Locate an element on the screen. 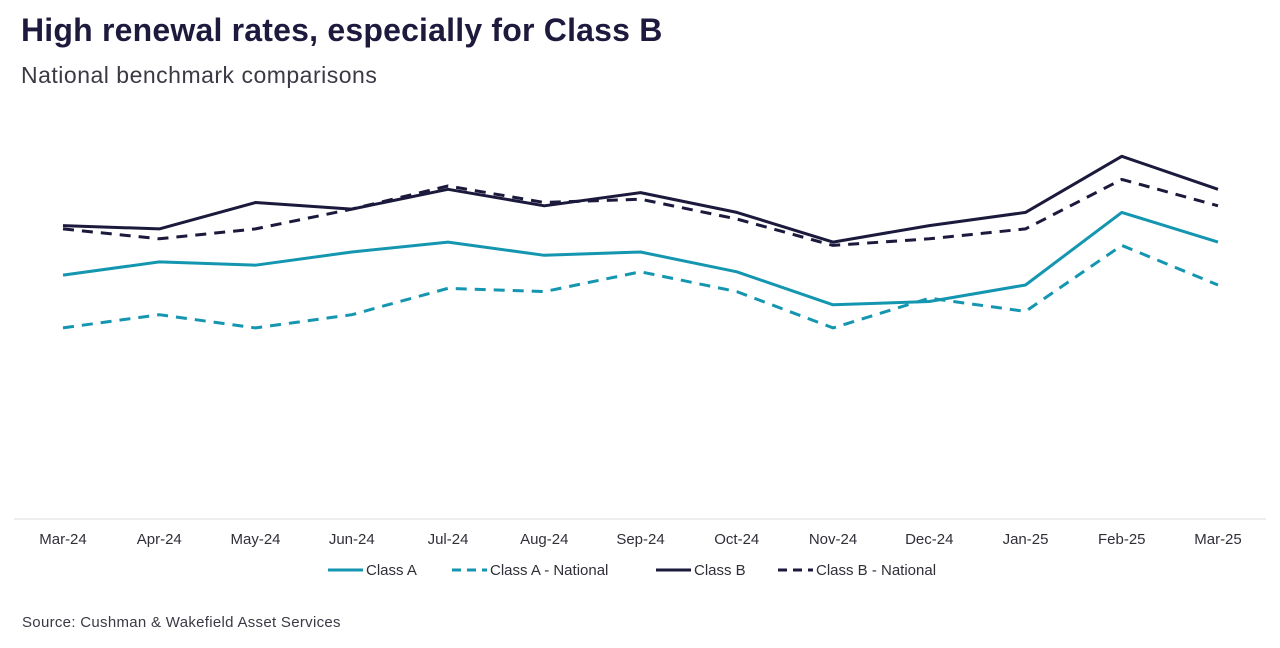  x-tick-label: Mar-24 is located at coordinates (63, 539).